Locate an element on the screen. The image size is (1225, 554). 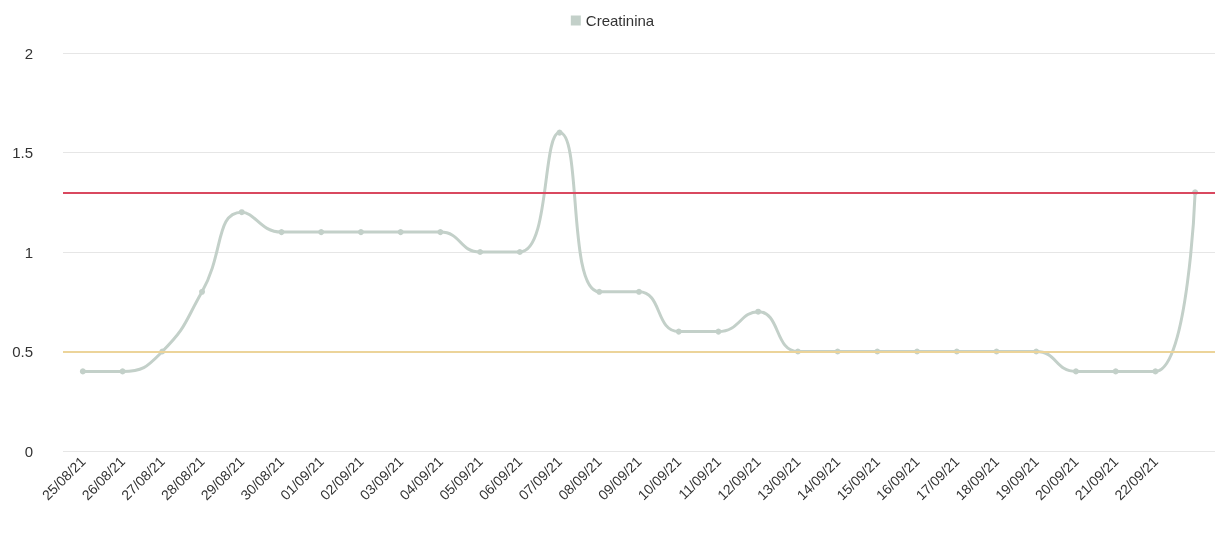
y-tick-label: 0.5 is located at coordinates (22, 351).